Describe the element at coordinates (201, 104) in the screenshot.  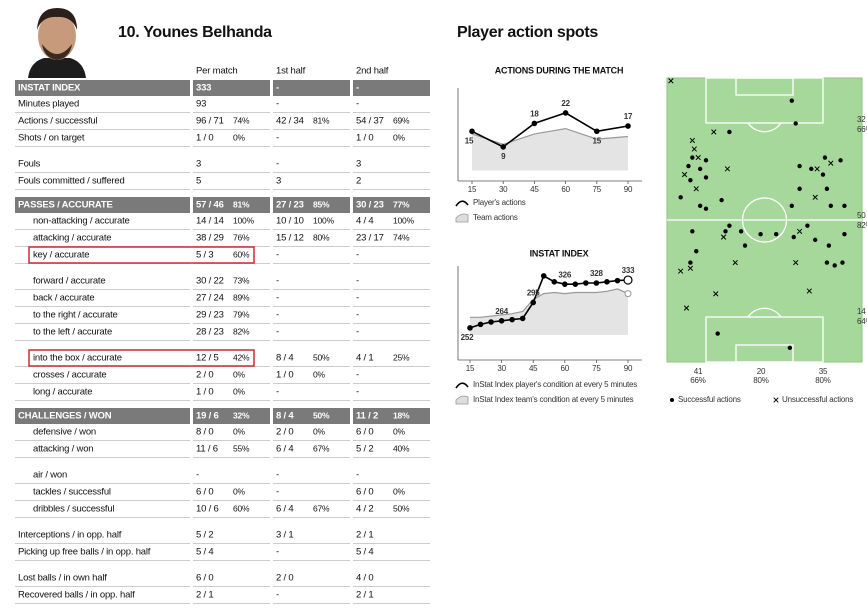
I see `cell-value: 93` at that location.